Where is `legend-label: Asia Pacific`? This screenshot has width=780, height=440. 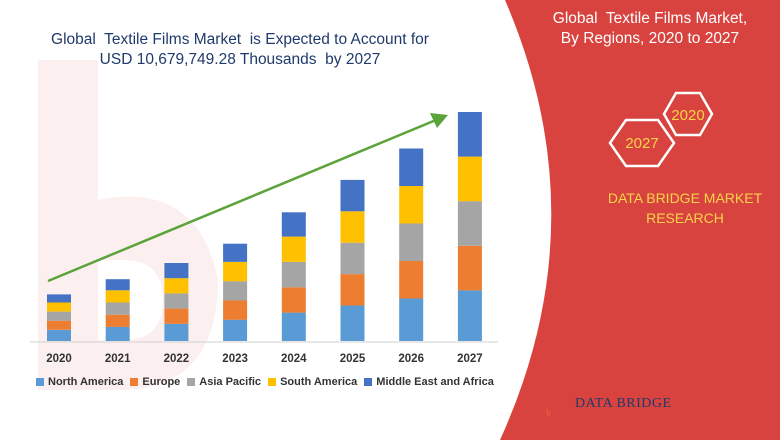
legend-label: Asia Pacific is located at coordinates (230, 382).